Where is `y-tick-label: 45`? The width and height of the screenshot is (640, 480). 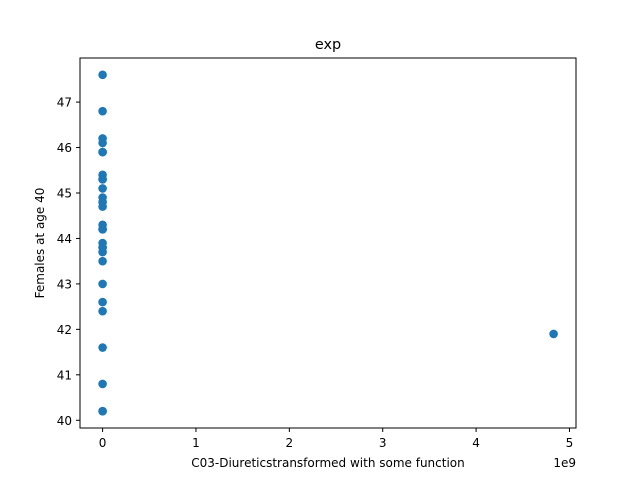 y-tick-label: 45 is located at coordinates (64, 194).